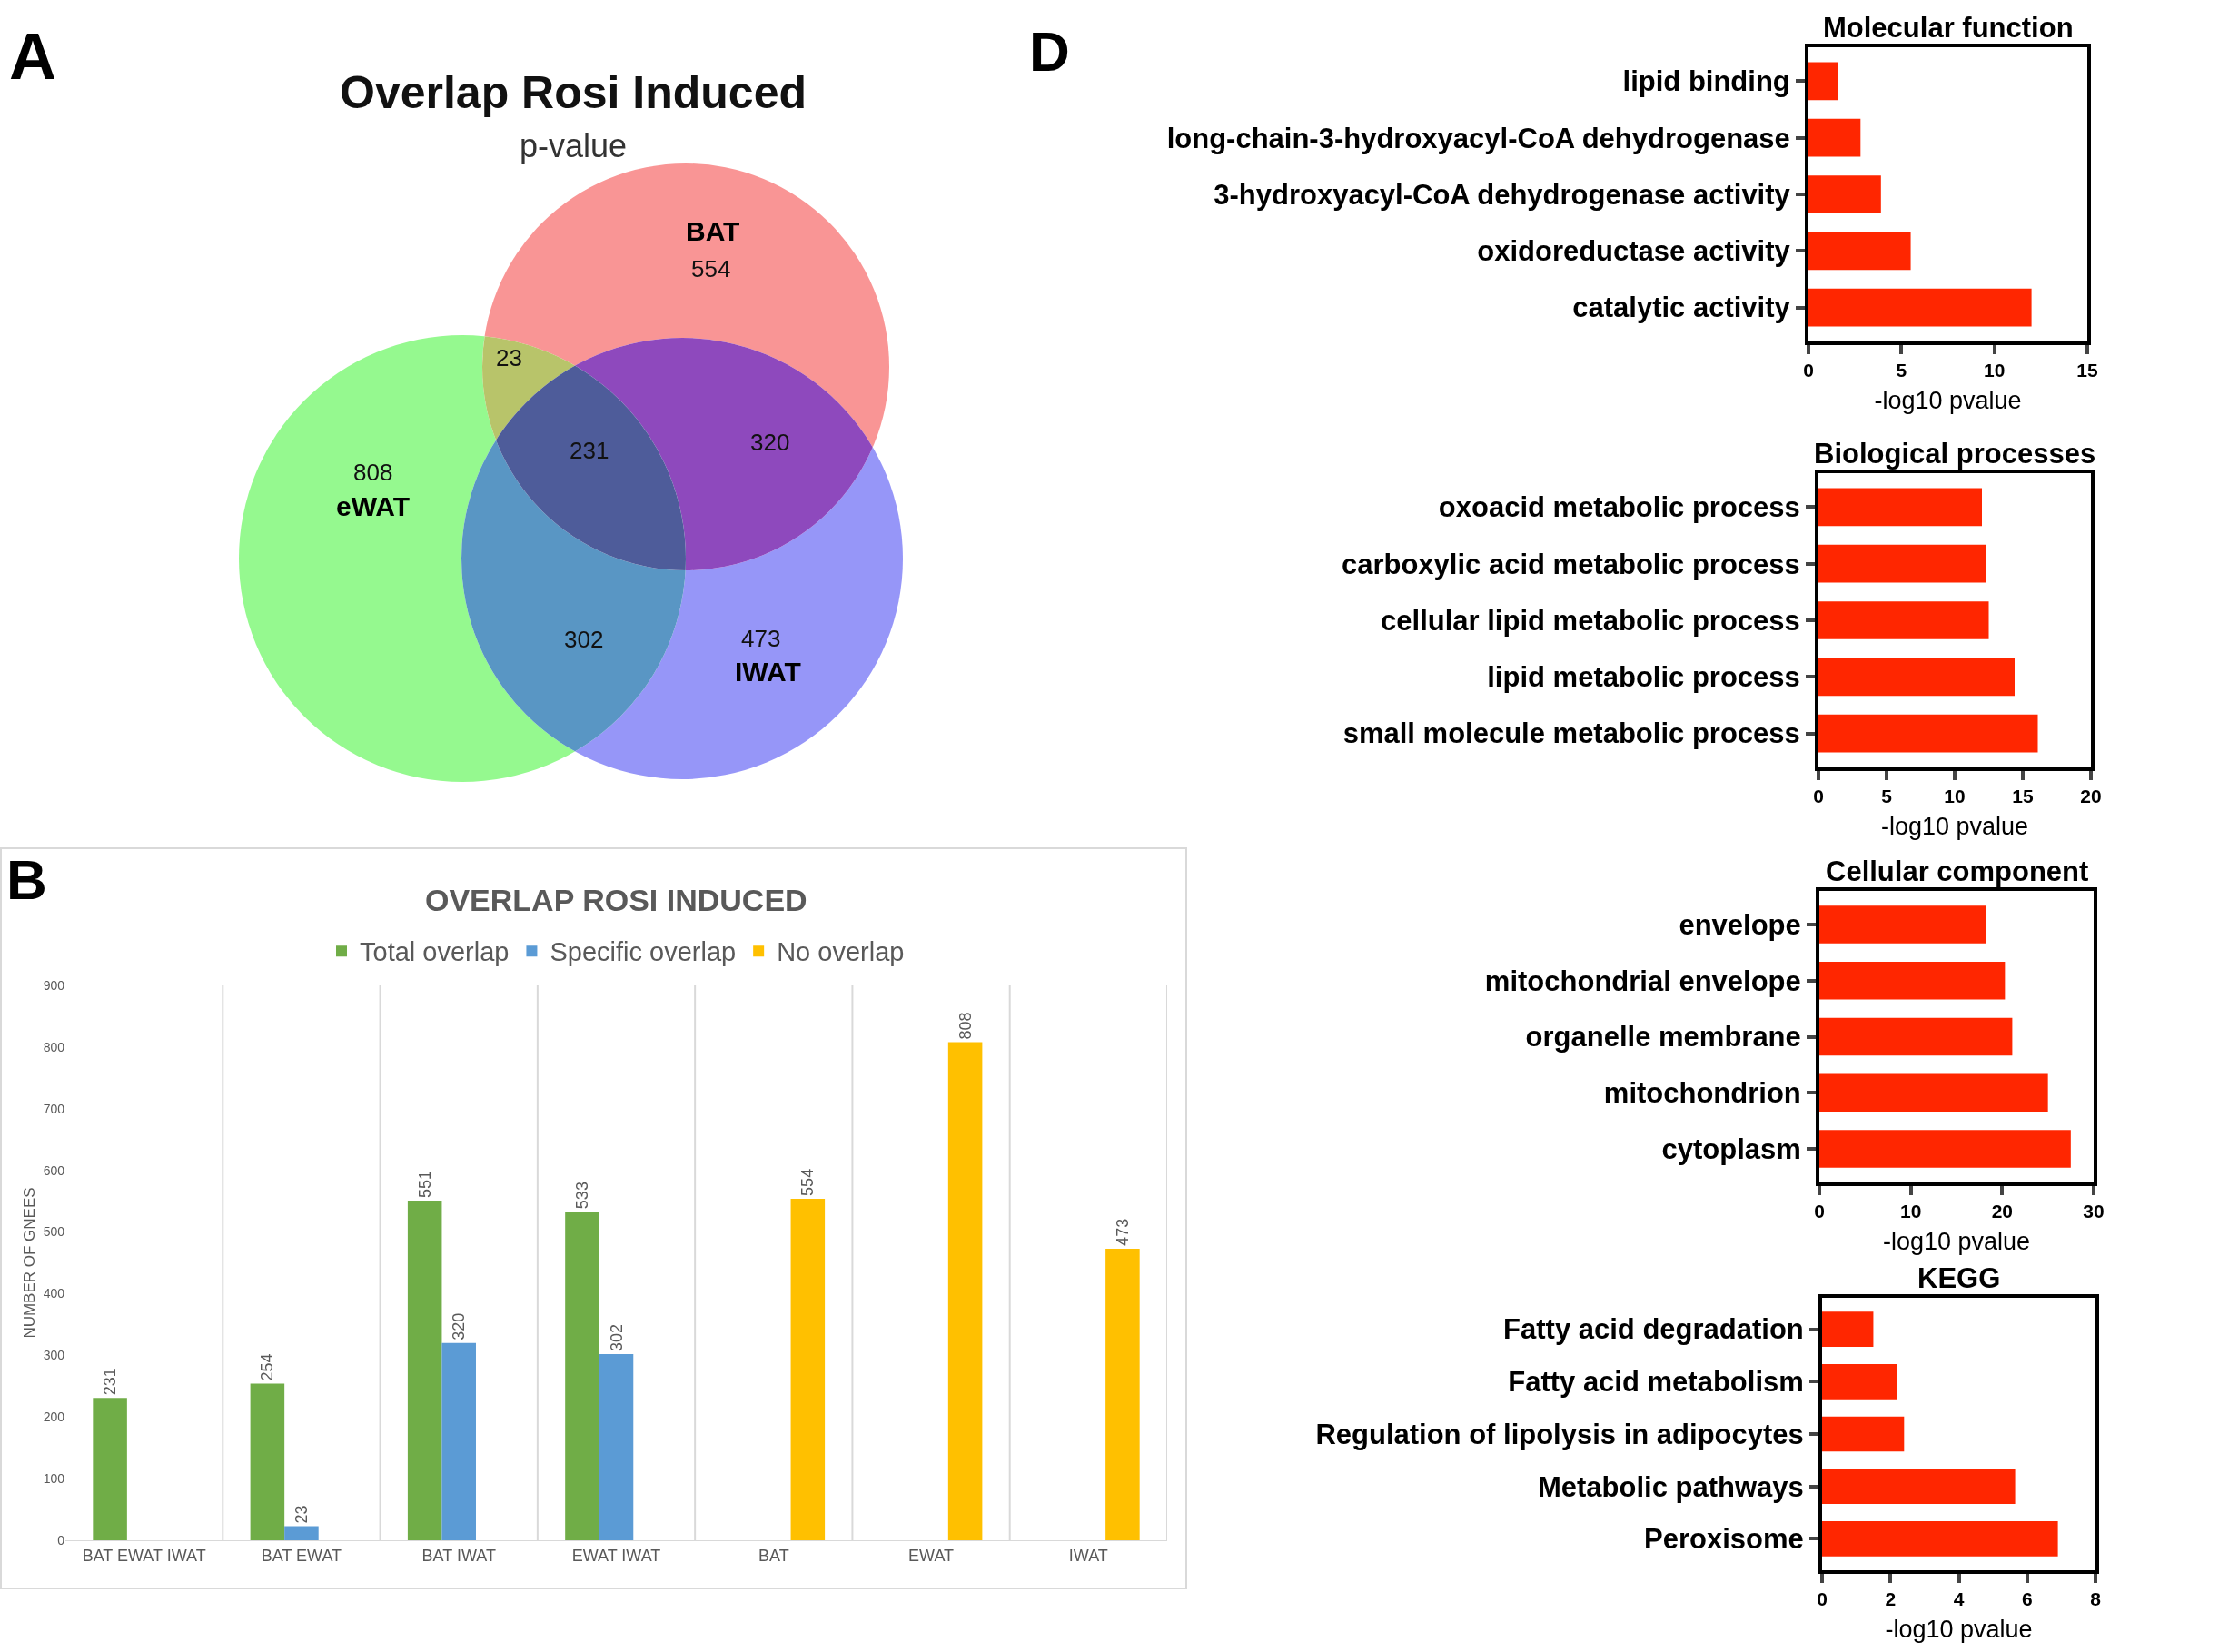 This screenshot has width=2229, height=1652. I want to click on y-tick-label: catalytic activity, so click(1681, 308).